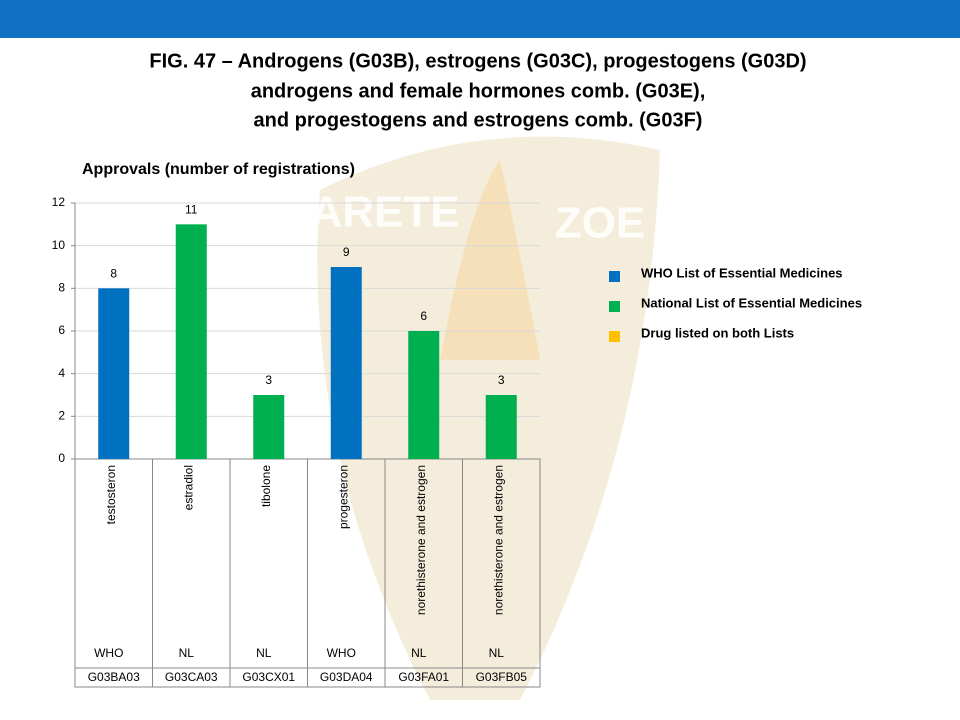 Image resolution: width=960 pixels, height=720 pixels. I want to click on data-label: 6, so click(423, 316).